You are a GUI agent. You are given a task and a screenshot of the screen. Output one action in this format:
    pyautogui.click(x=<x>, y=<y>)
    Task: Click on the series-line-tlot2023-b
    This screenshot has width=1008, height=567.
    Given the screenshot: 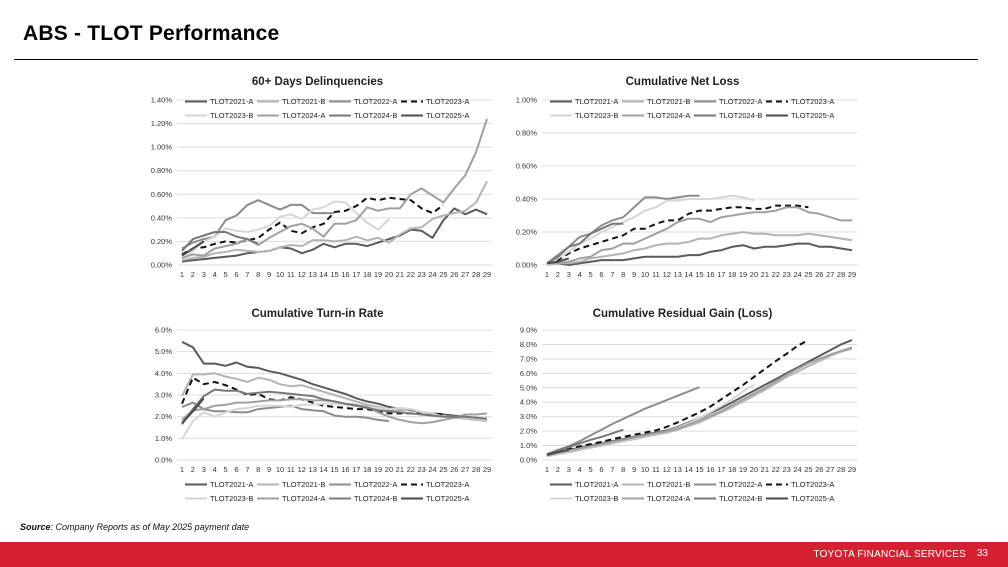 What is the action you would take?
    pyautogui.click(x=285, y=230)
    